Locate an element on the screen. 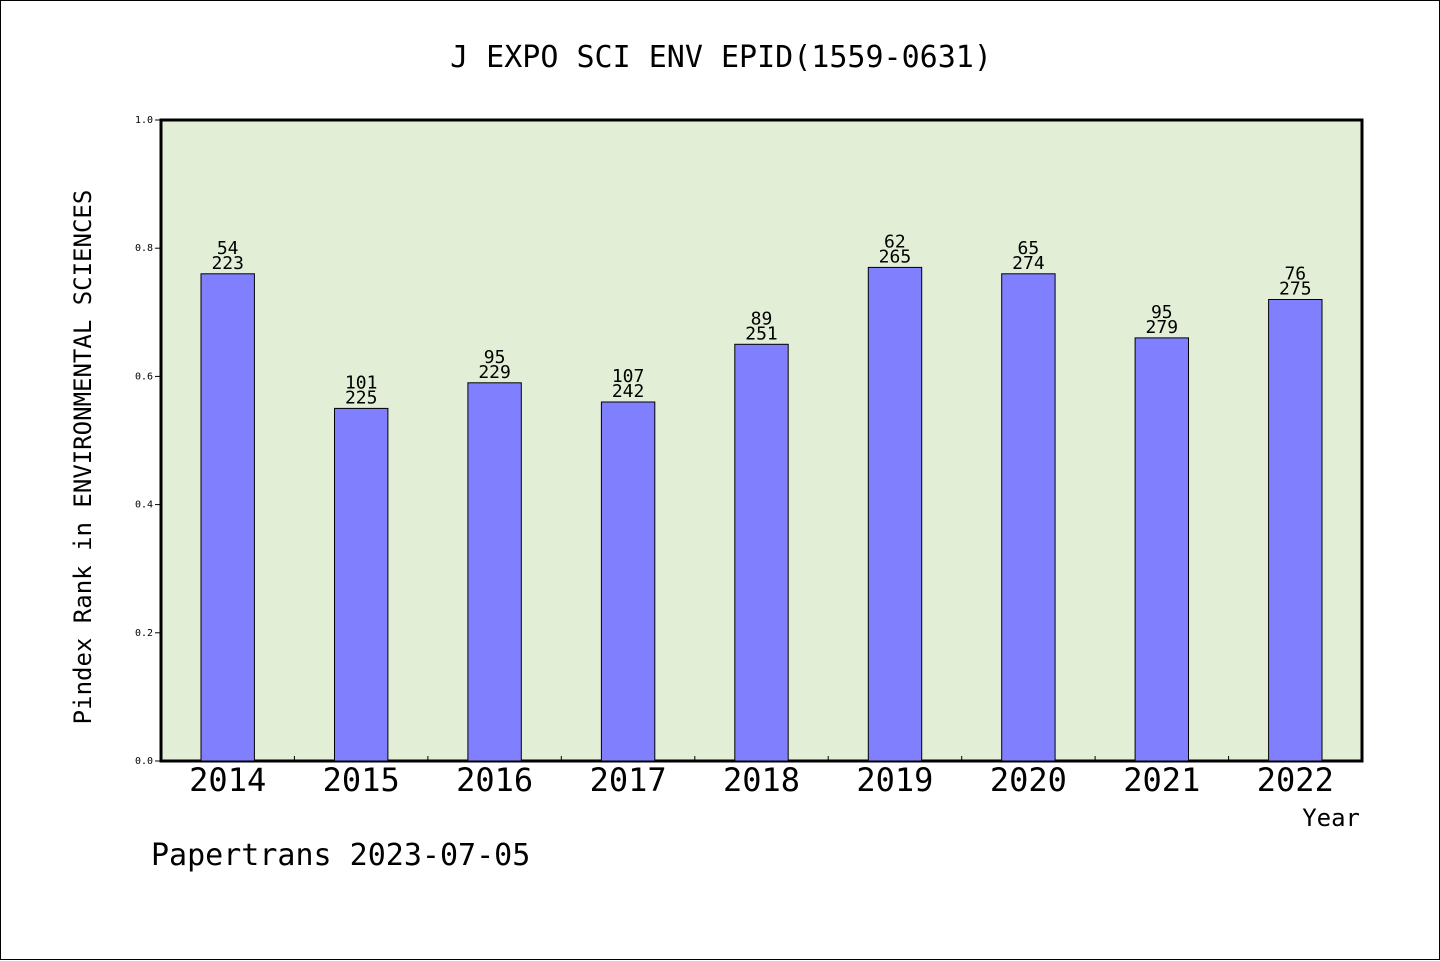 The width and height of the screenshot is (1440, 961). x-tick-label-2019: 2019 is located at coordinates (894, 780).